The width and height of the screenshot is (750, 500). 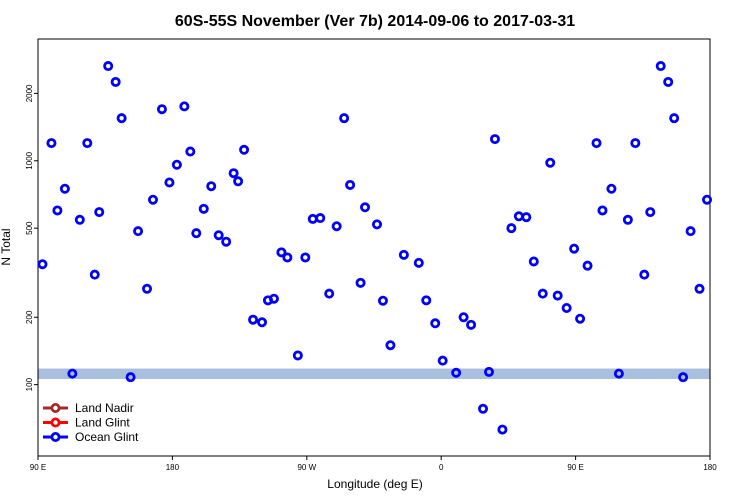 What do you see at coordinates (29, 384) in the screenshot?
I see `y-tick-label: 100` at bounding box center [29, 384].